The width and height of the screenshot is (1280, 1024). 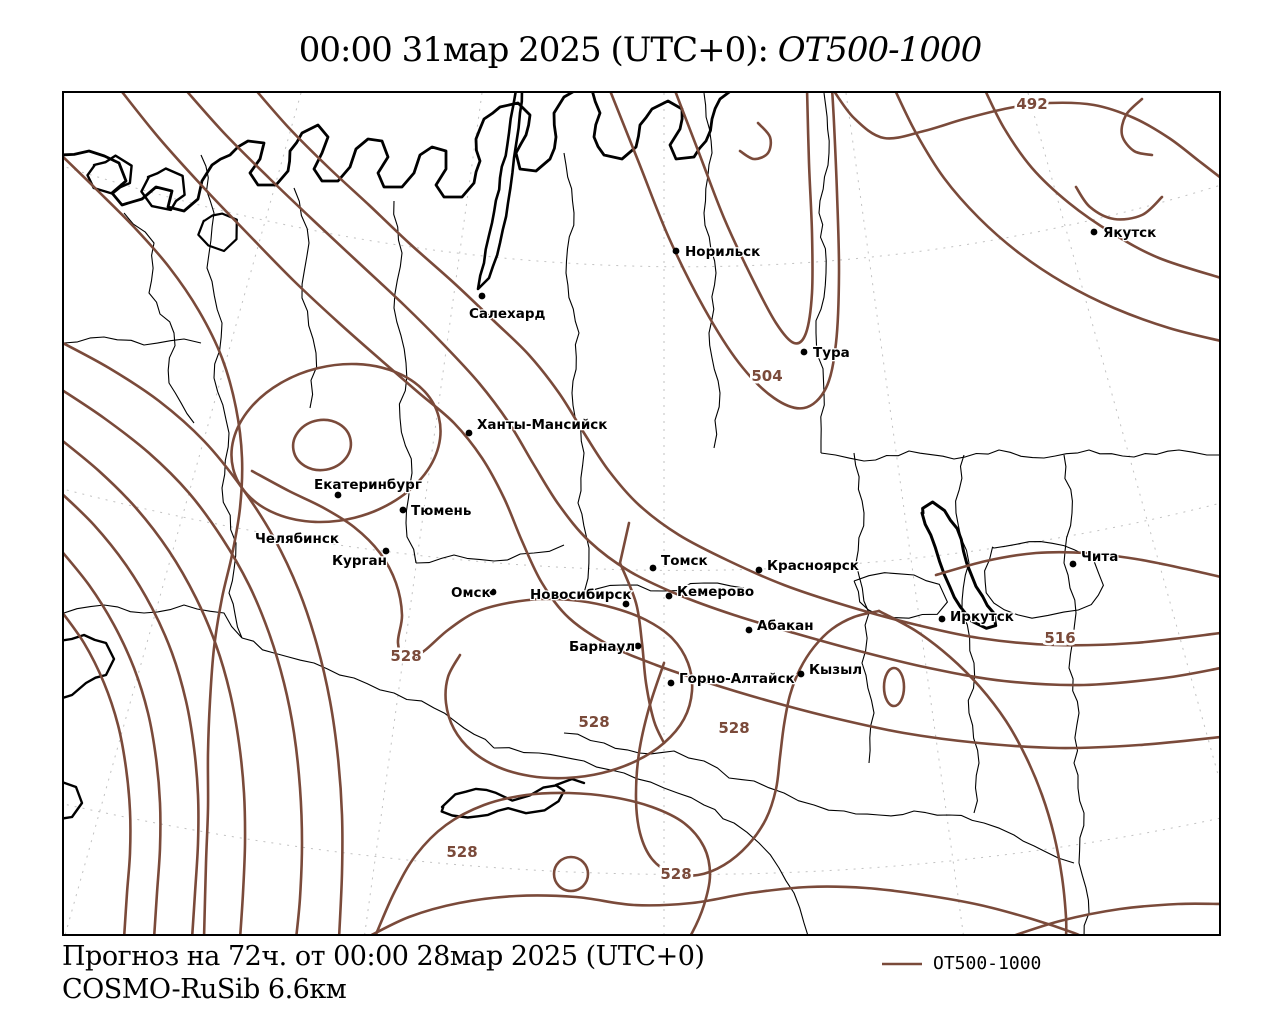 What do you see at coordinates (835, 670) in the screenshot?
I see `city-label: Кызыл` at bounding box center [835, 670].